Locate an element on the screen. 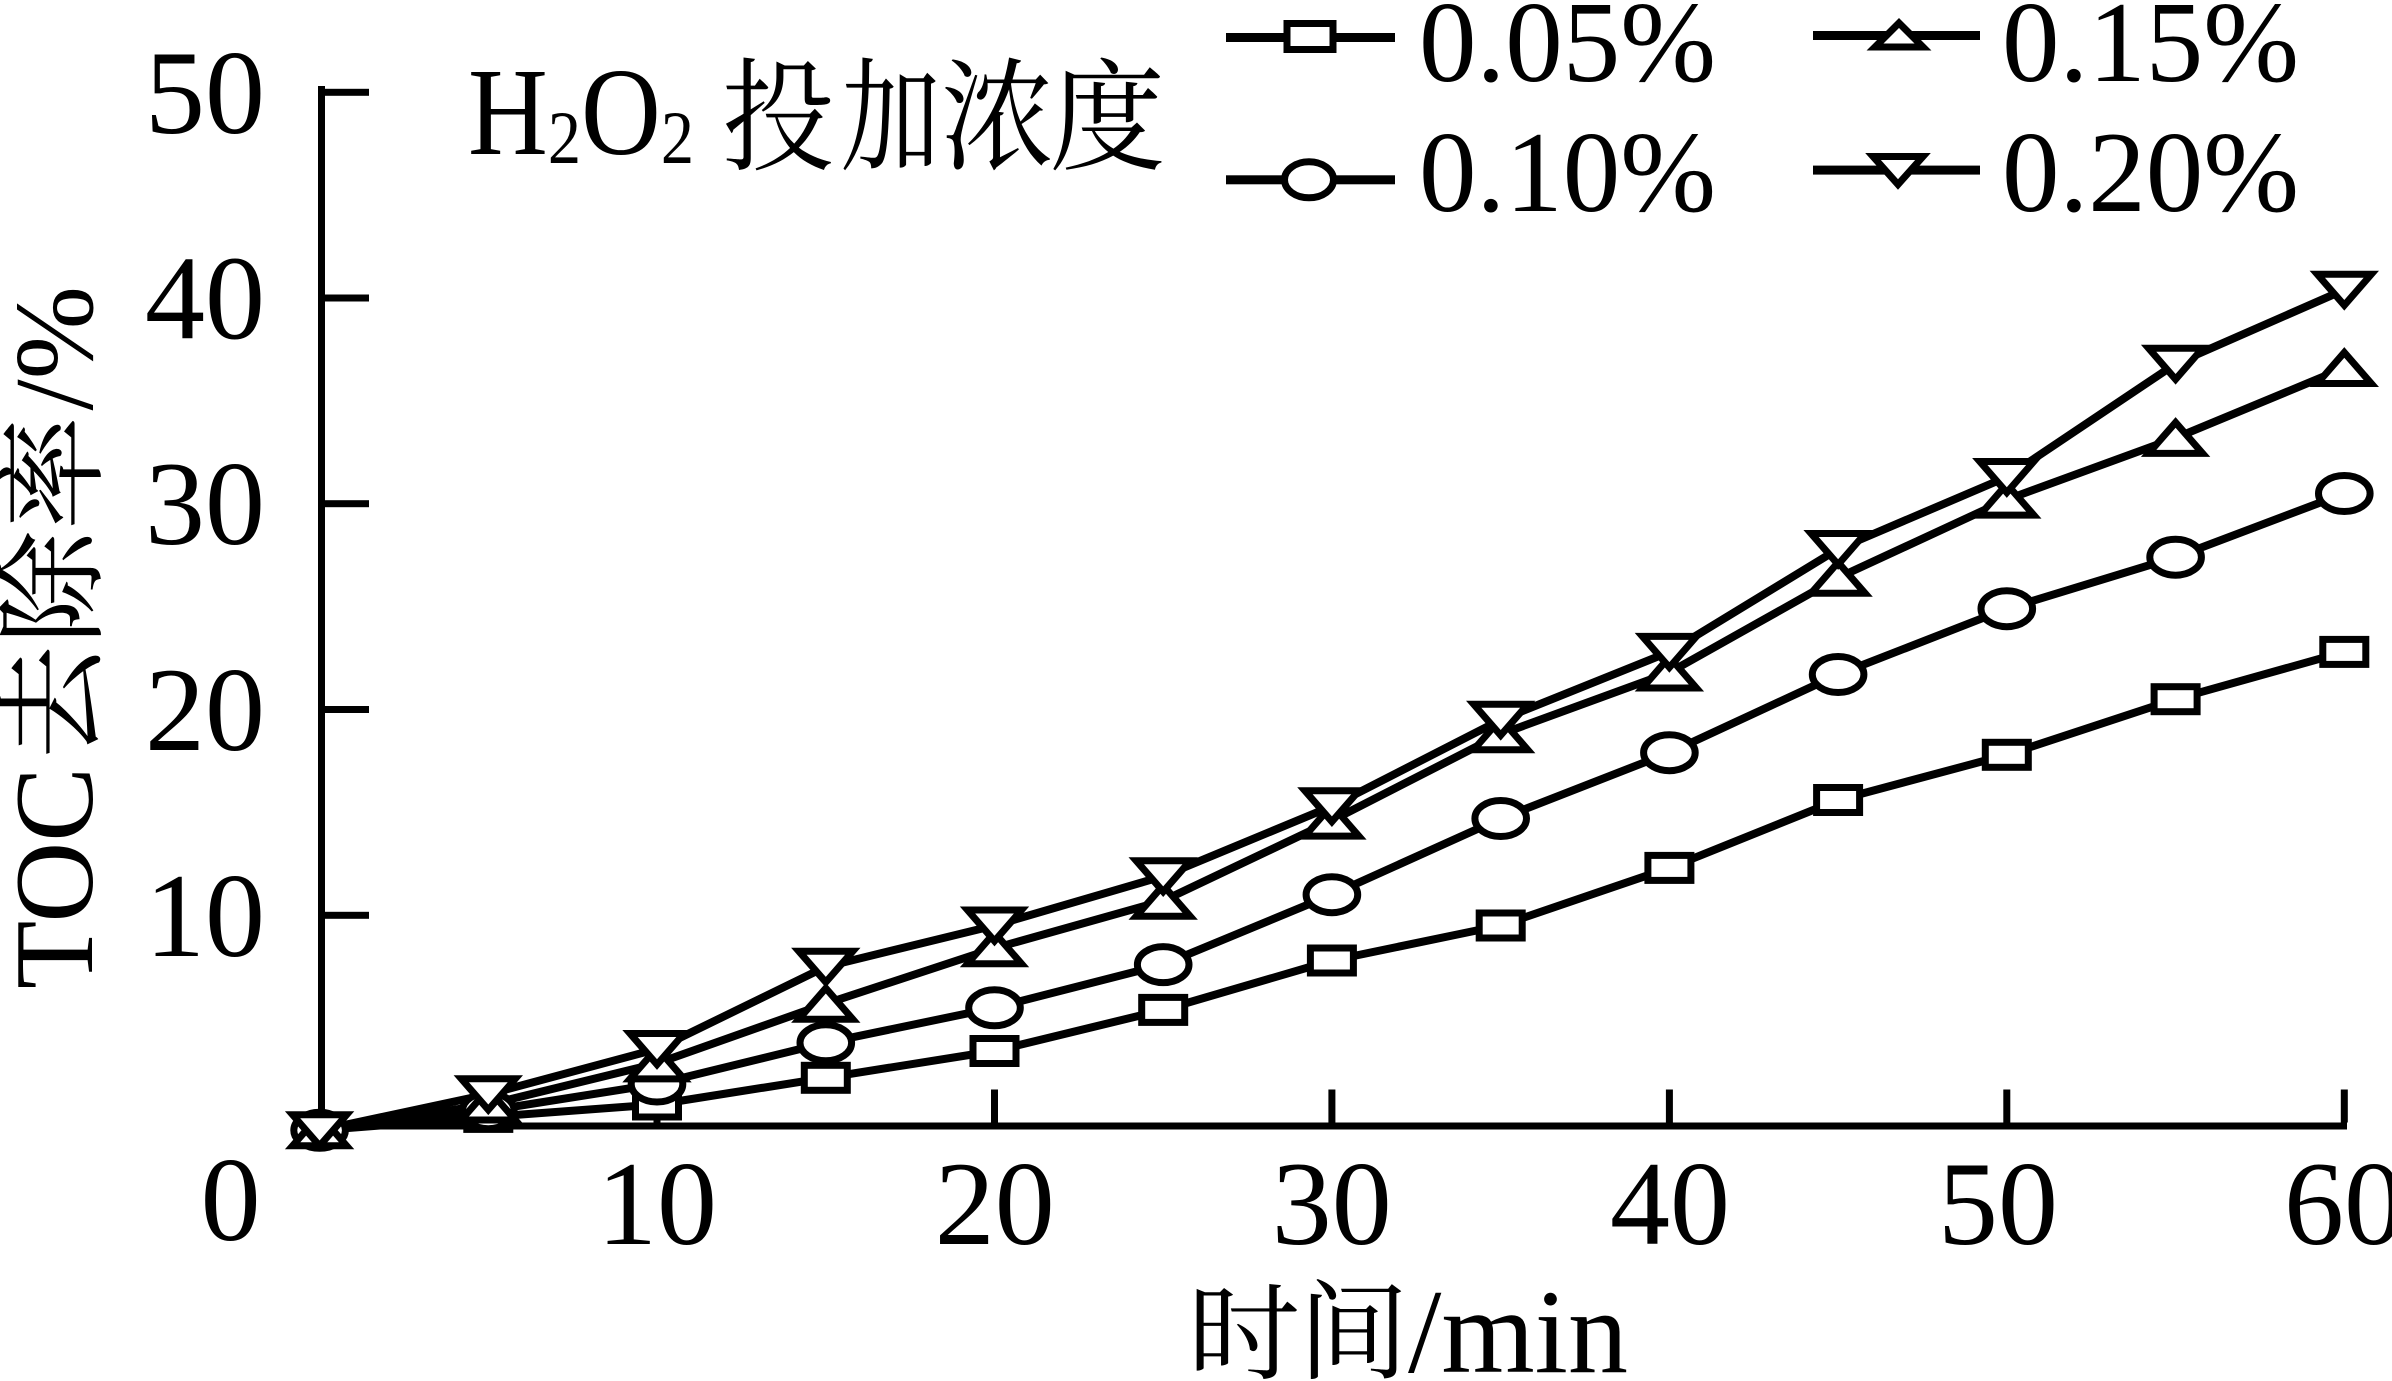  svg-text: H2O2 is located at coordinates (581, 113).